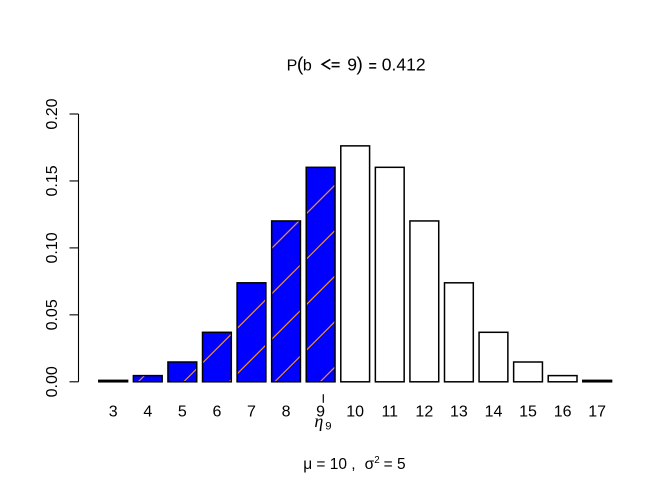  I want to click on svg-text: 8, so click(286, 412).